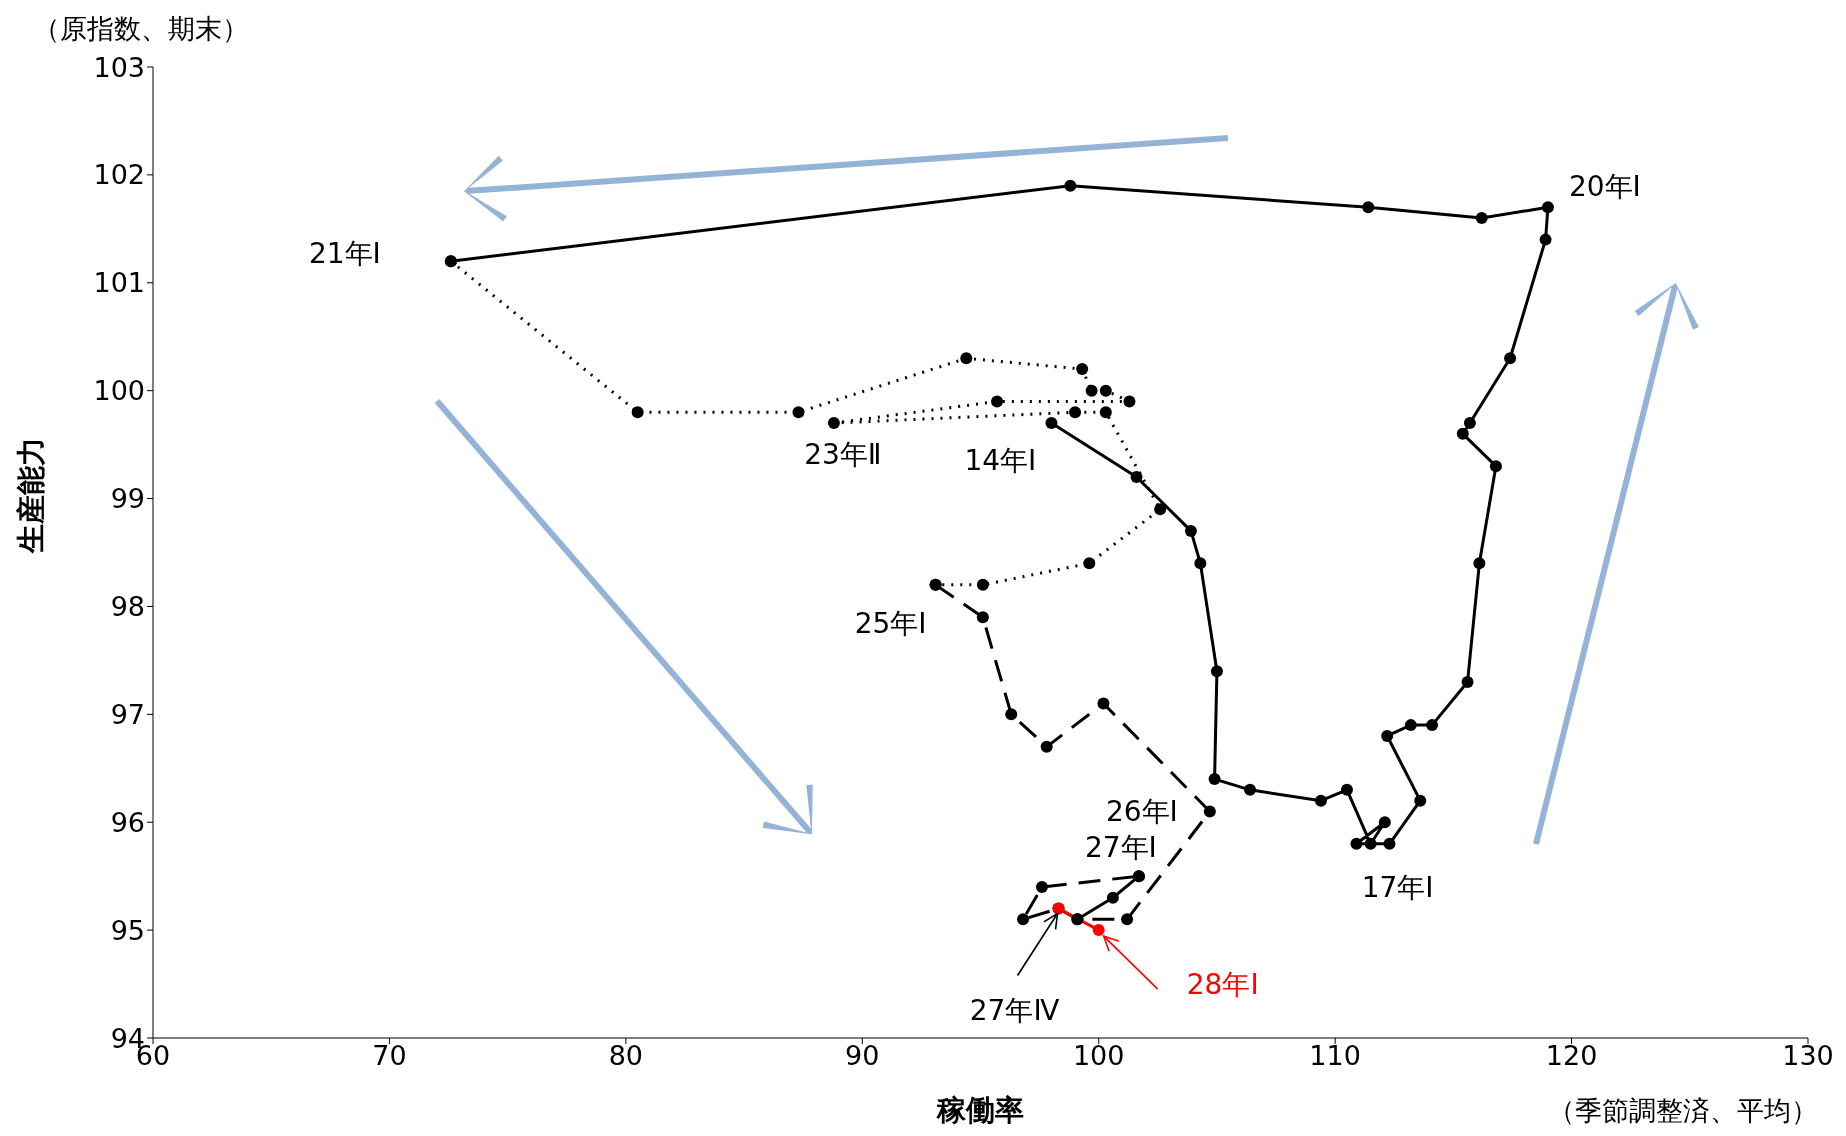  Describe the element at coordinates (1683, 1110) in the screenshot. I see `text: （季節調整済、平均）` at that location.